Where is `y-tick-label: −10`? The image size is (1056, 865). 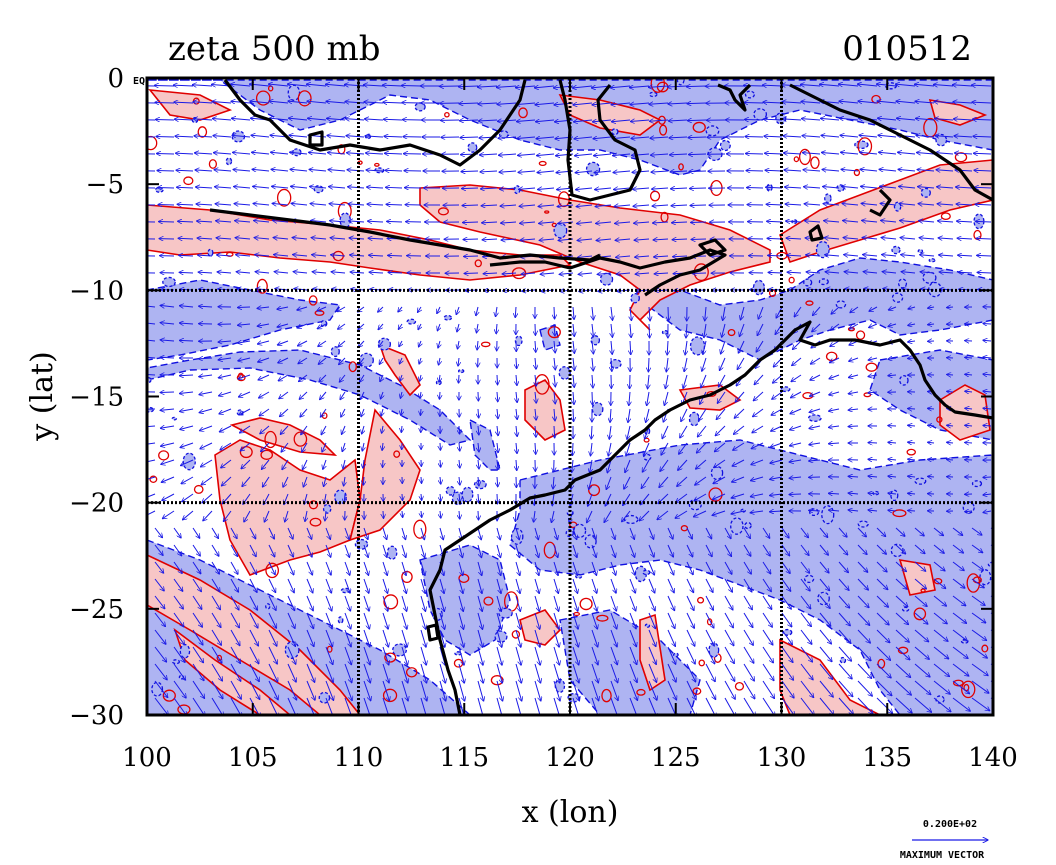
y-tick-label: −10 is located at coordinates (96, 291).